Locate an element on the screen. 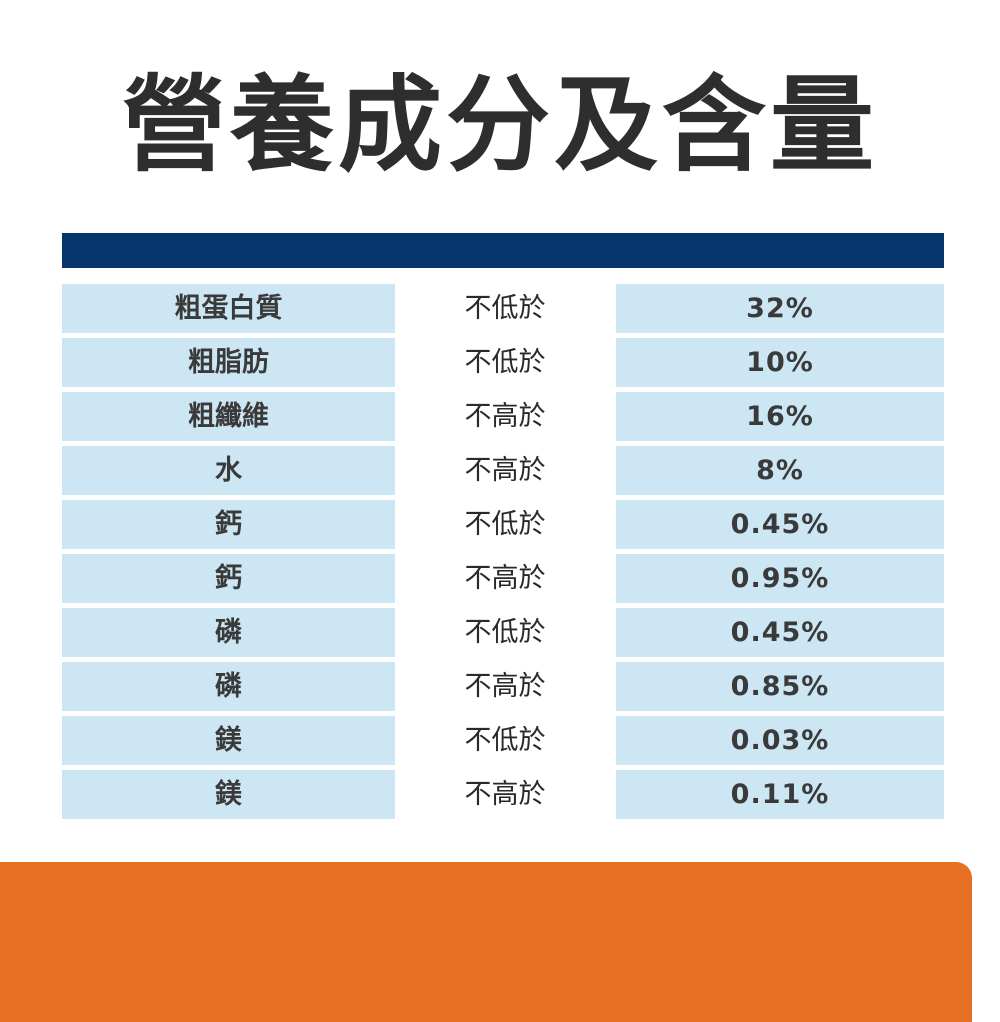 The height and width of the screenshot is (1022, 1000). nutrient-value: 8% is located at coordinates (780, 470).